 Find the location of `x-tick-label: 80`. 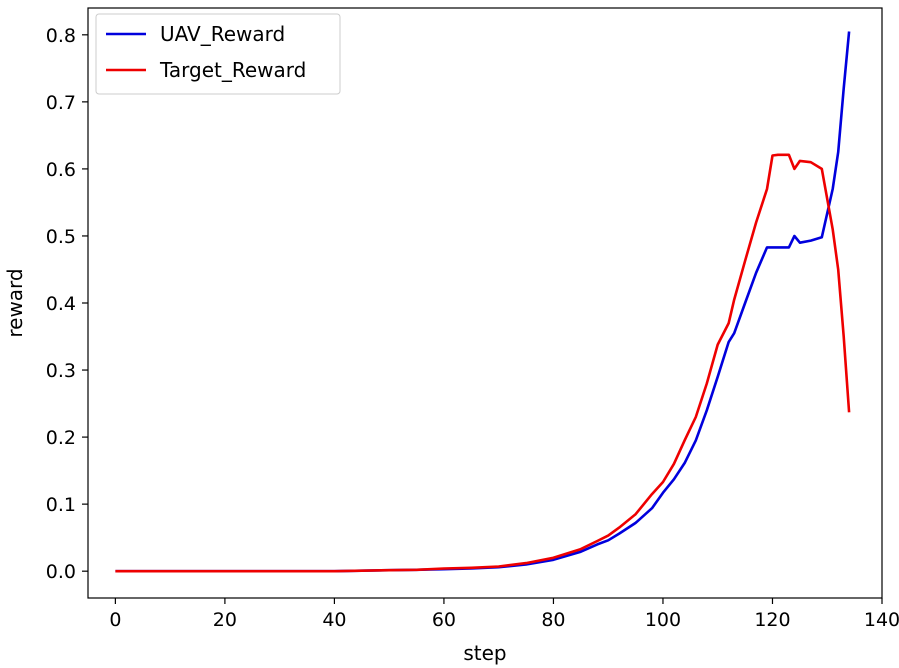

x-tick-label: 80 is located at coordinates (553, 620).